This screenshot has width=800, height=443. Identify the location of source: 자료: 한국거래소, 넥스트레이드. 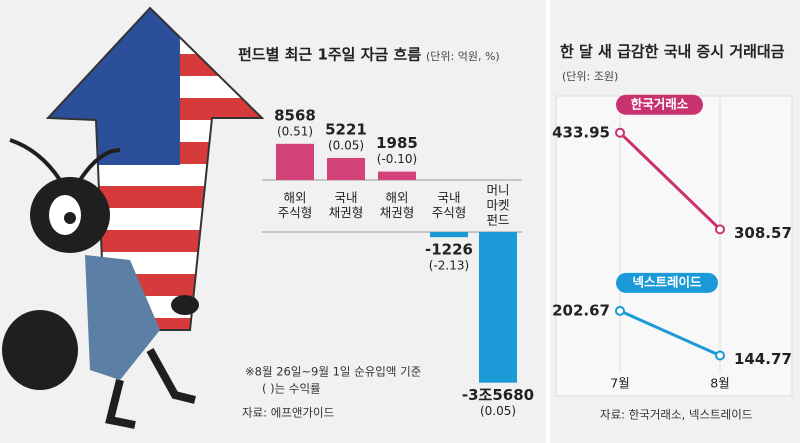
(676, 415).